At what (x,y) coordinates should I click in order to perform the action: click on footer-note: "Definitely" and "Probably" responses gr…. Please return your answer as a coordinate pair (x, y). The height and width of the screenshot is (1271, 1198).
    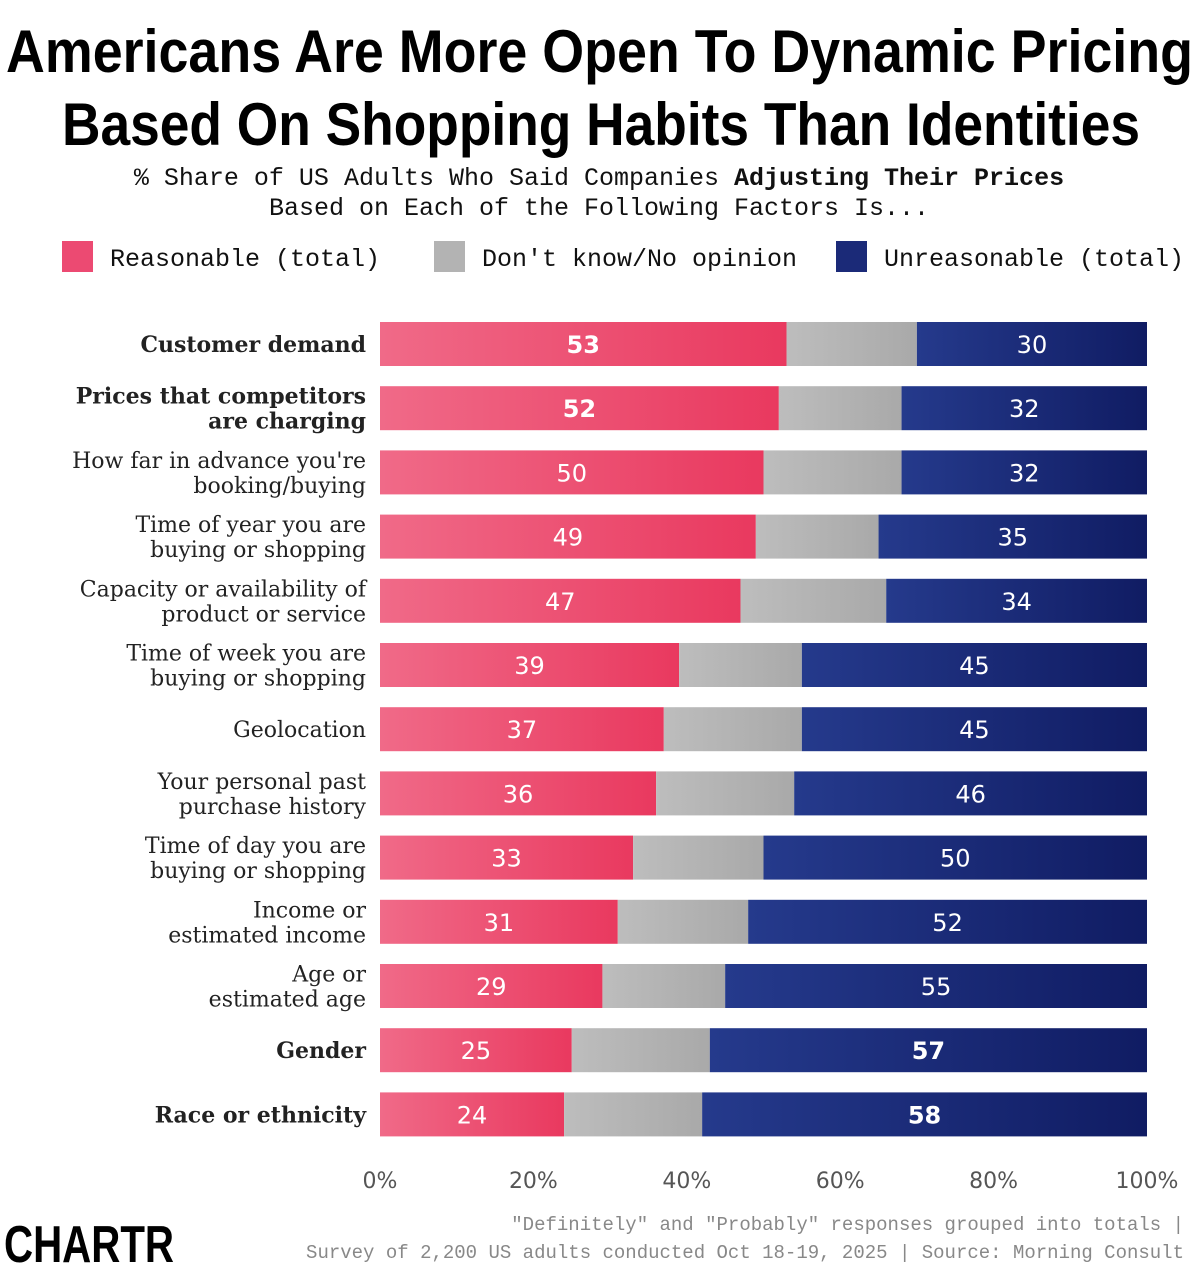
    Looking at the image, I should click on (847, 1225).